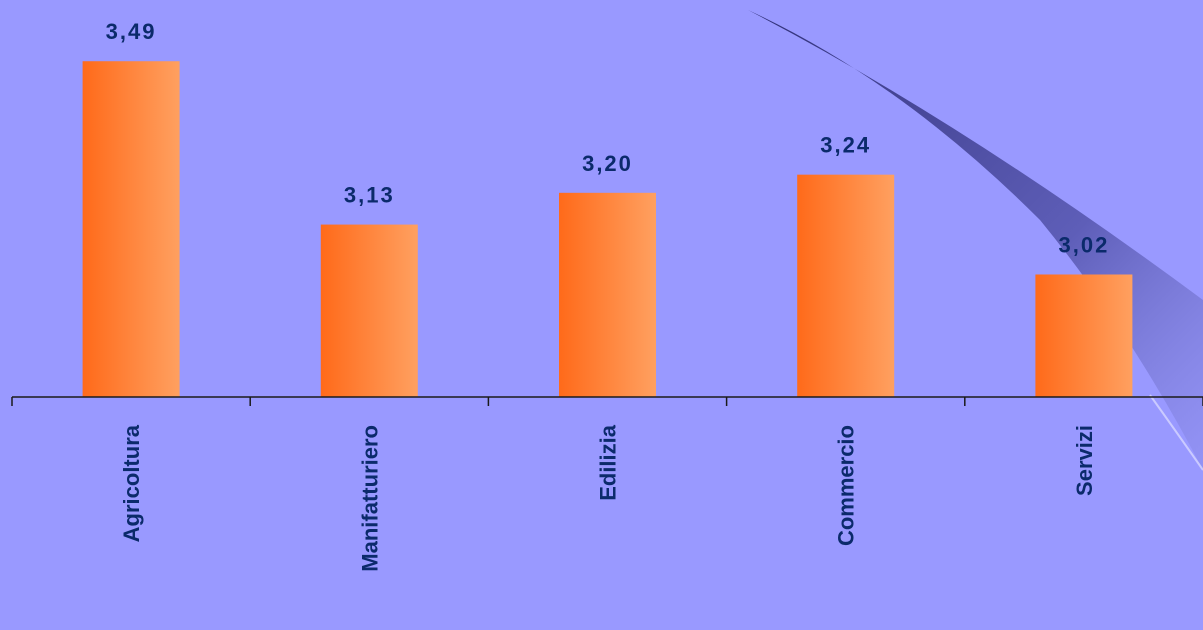  I want to click on data-label: 3,13, so click(369, 195).